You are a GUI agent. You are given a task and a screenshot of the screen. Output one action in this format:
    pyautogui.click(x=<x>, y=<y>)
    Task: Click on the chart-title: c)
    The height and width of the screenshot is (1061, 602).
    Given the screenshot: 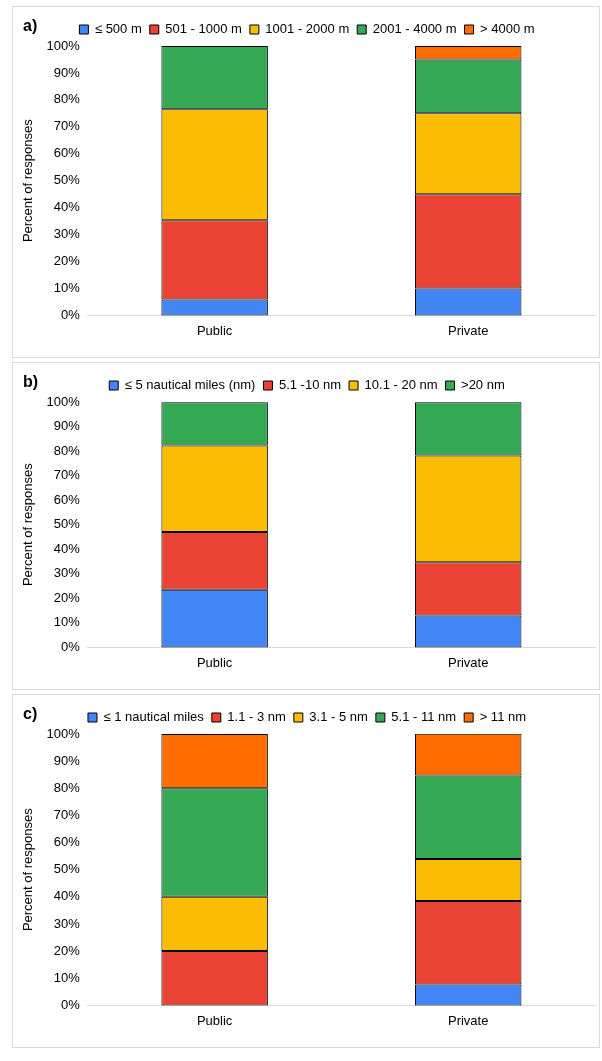 What is the action you would take?
    pyautogui.click(x=30, y=714)
    